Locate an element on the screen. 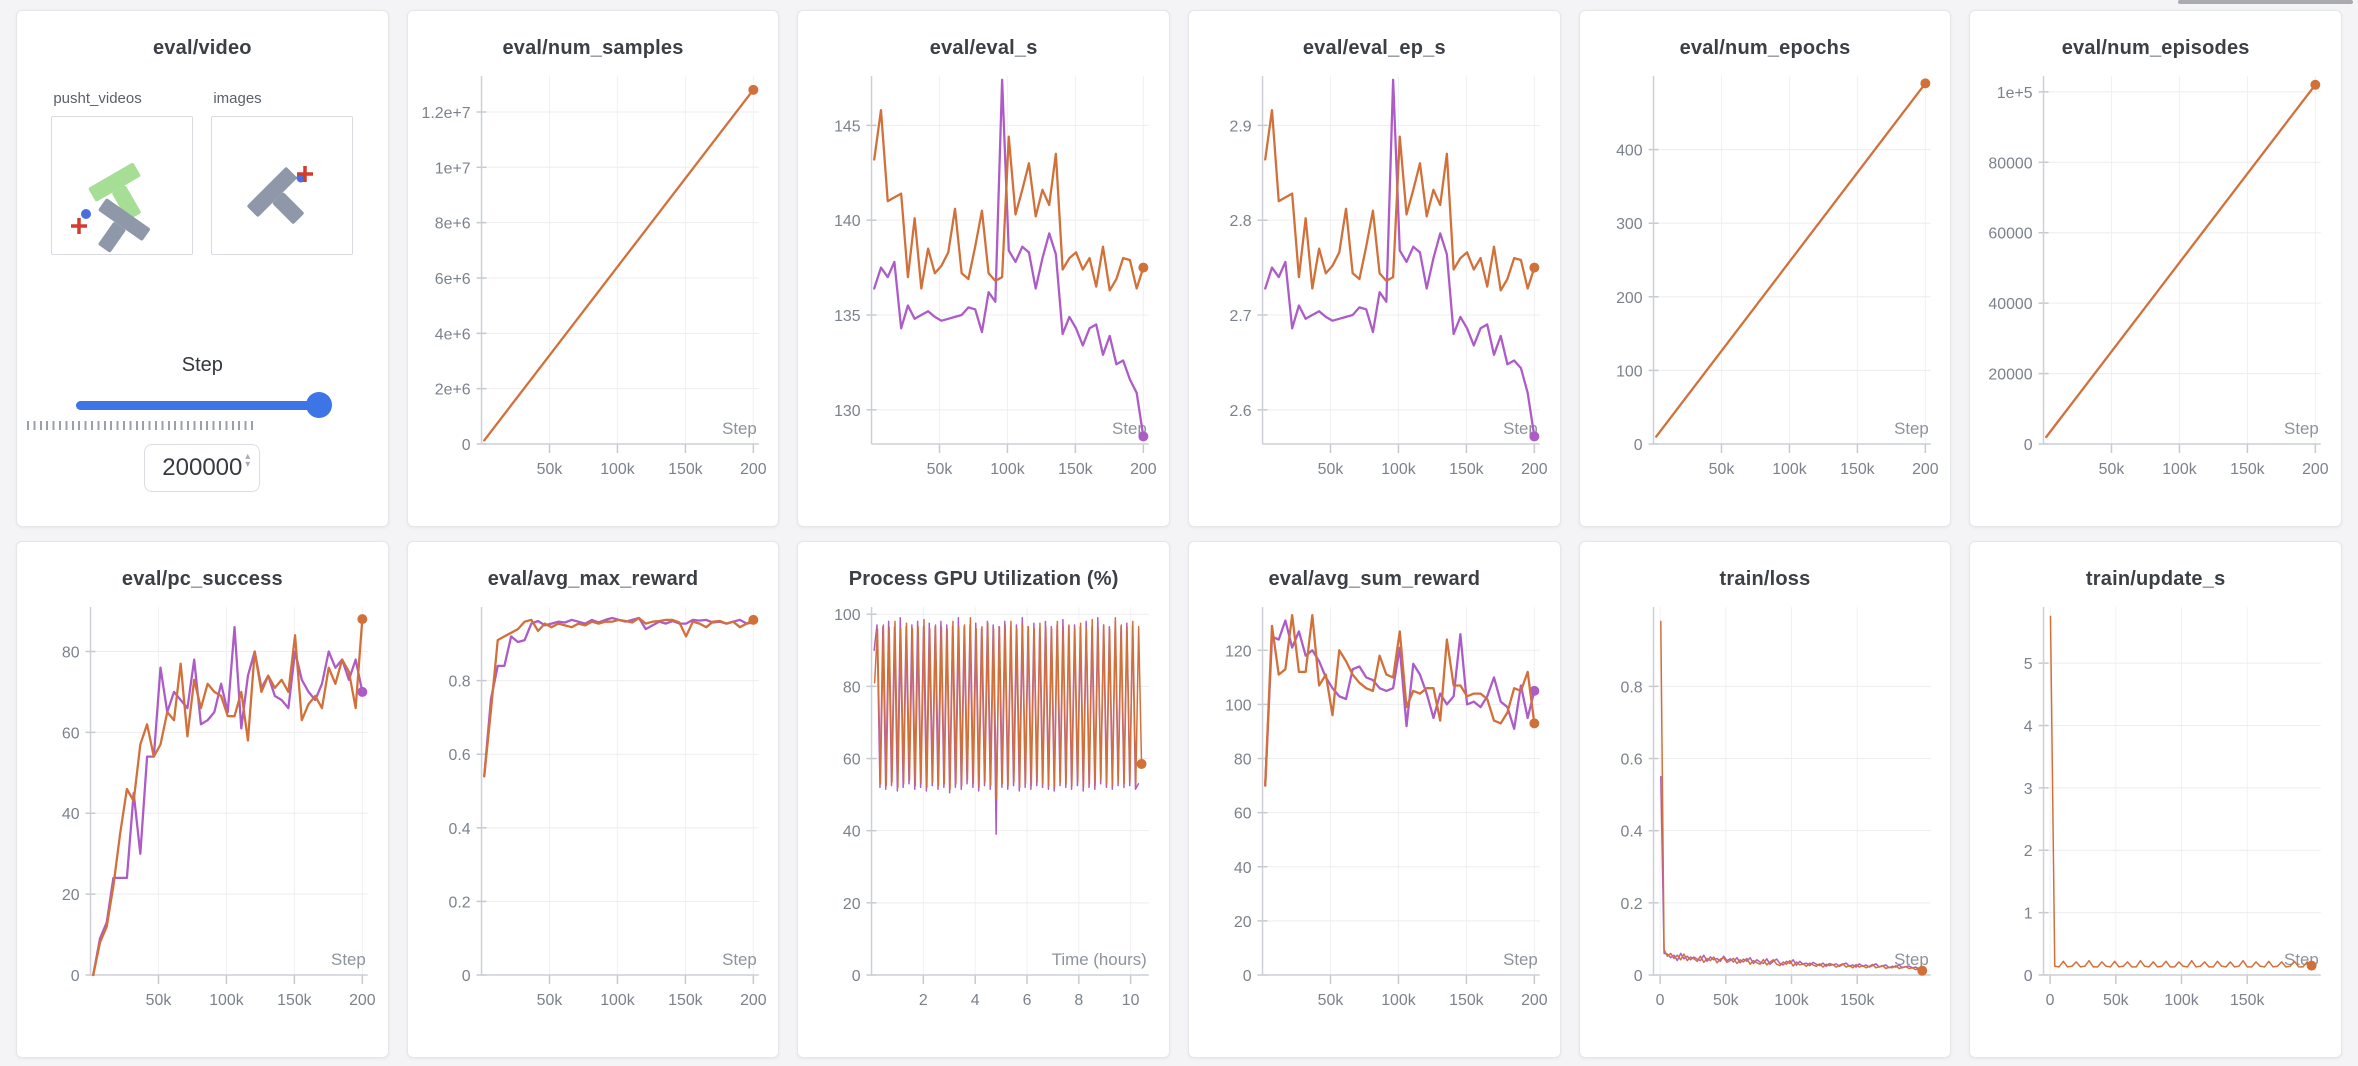 This screenshot has height=1066, width=2358. step-input: 200000 ▴ ▾ is located at coordinates (202, 468).